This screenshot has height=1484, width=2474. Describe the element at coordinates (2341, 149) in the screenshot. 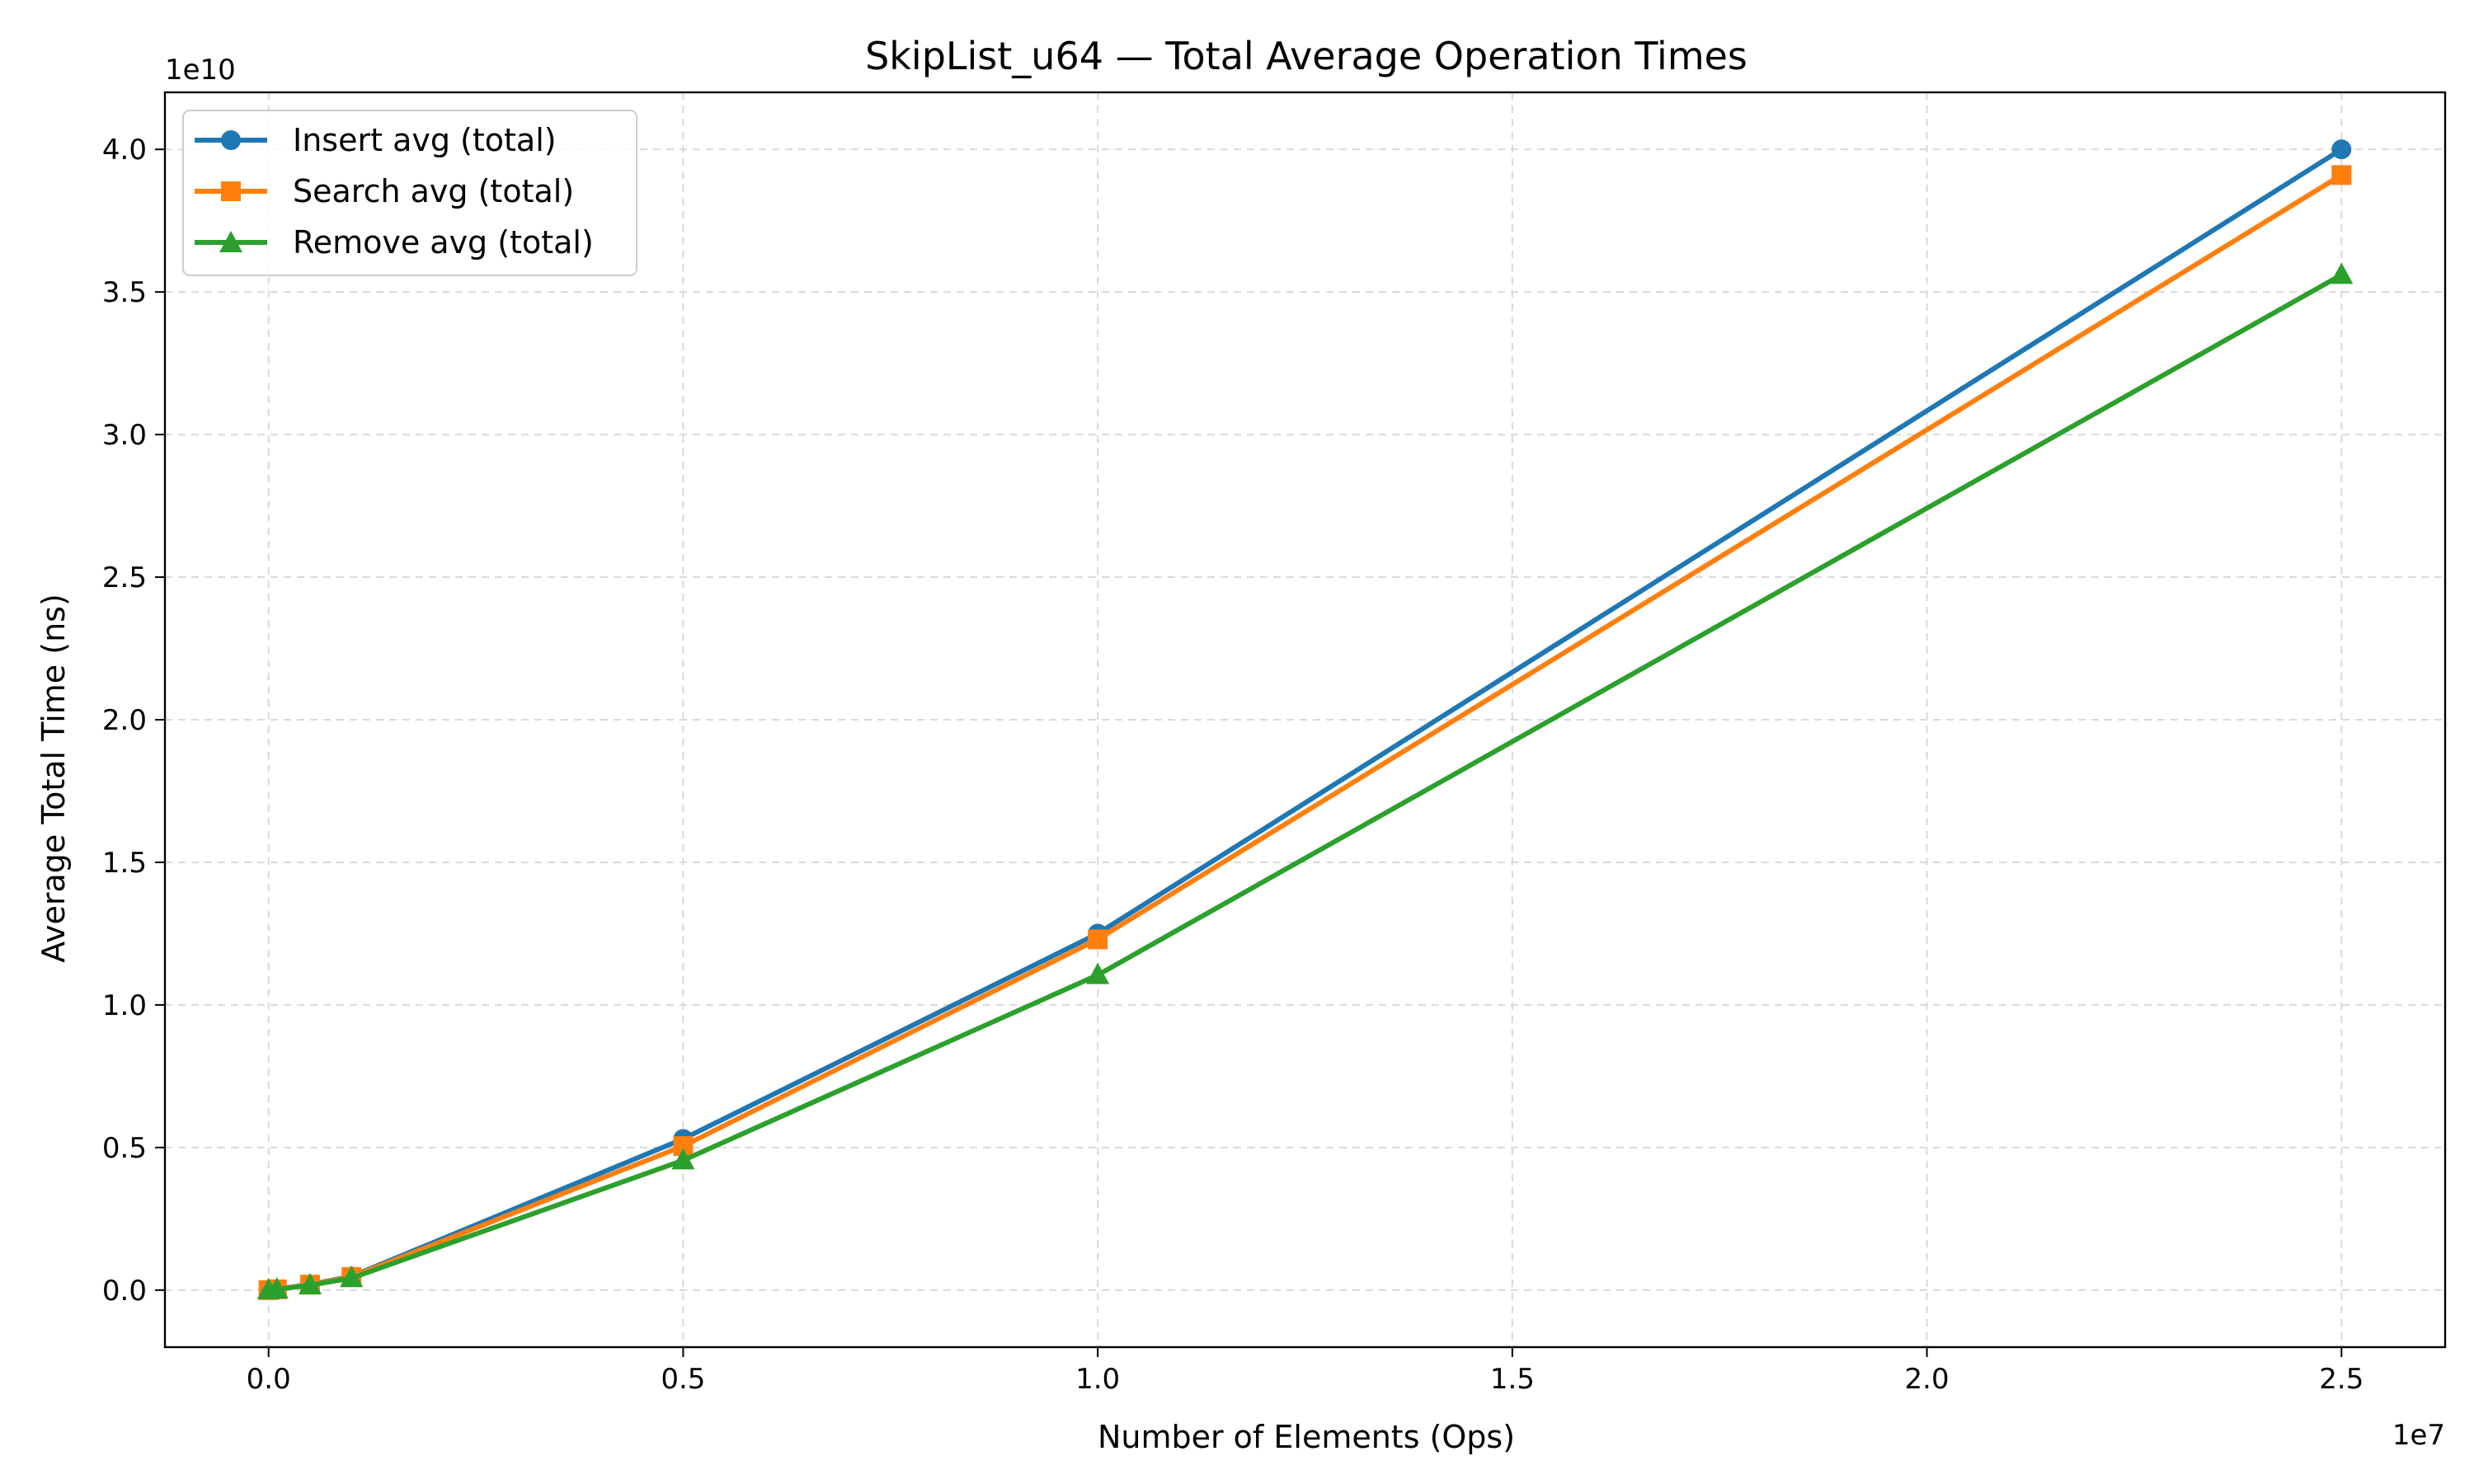

I see `data-point-insert` at that location.